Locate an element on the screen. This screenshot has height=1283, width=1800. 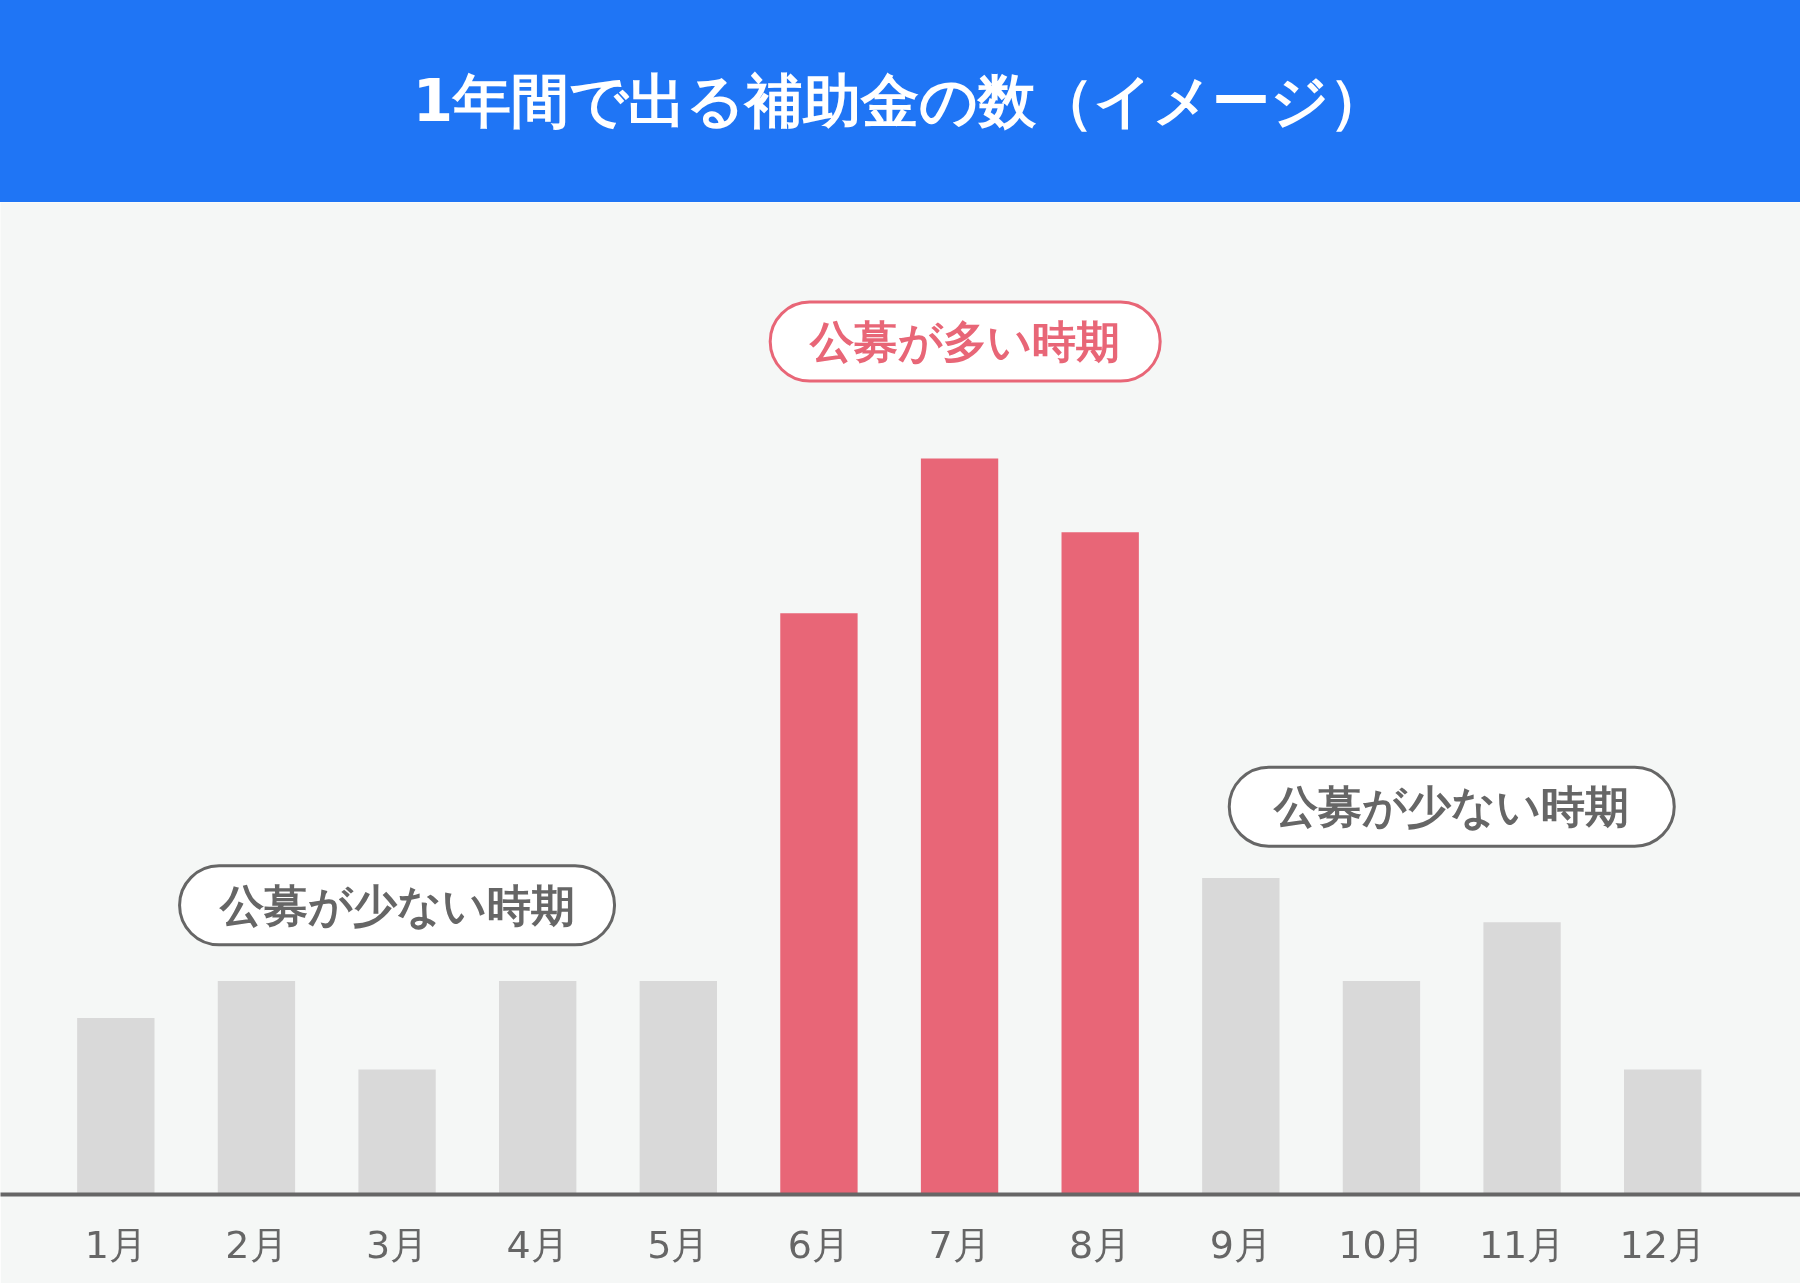
x-tick-label: 1月 is located at coordinates (115, 1244).